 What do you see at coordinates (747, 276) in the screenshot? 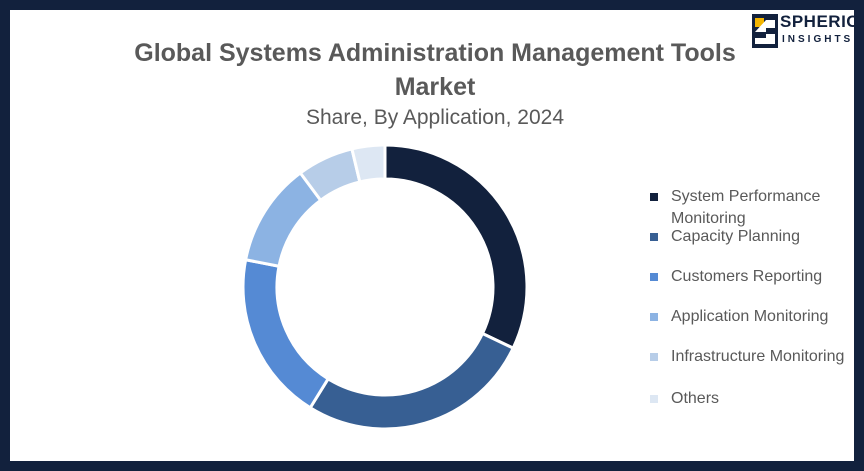
I see `legend-label: Customers Reporting` at bounding box center [747, 276].